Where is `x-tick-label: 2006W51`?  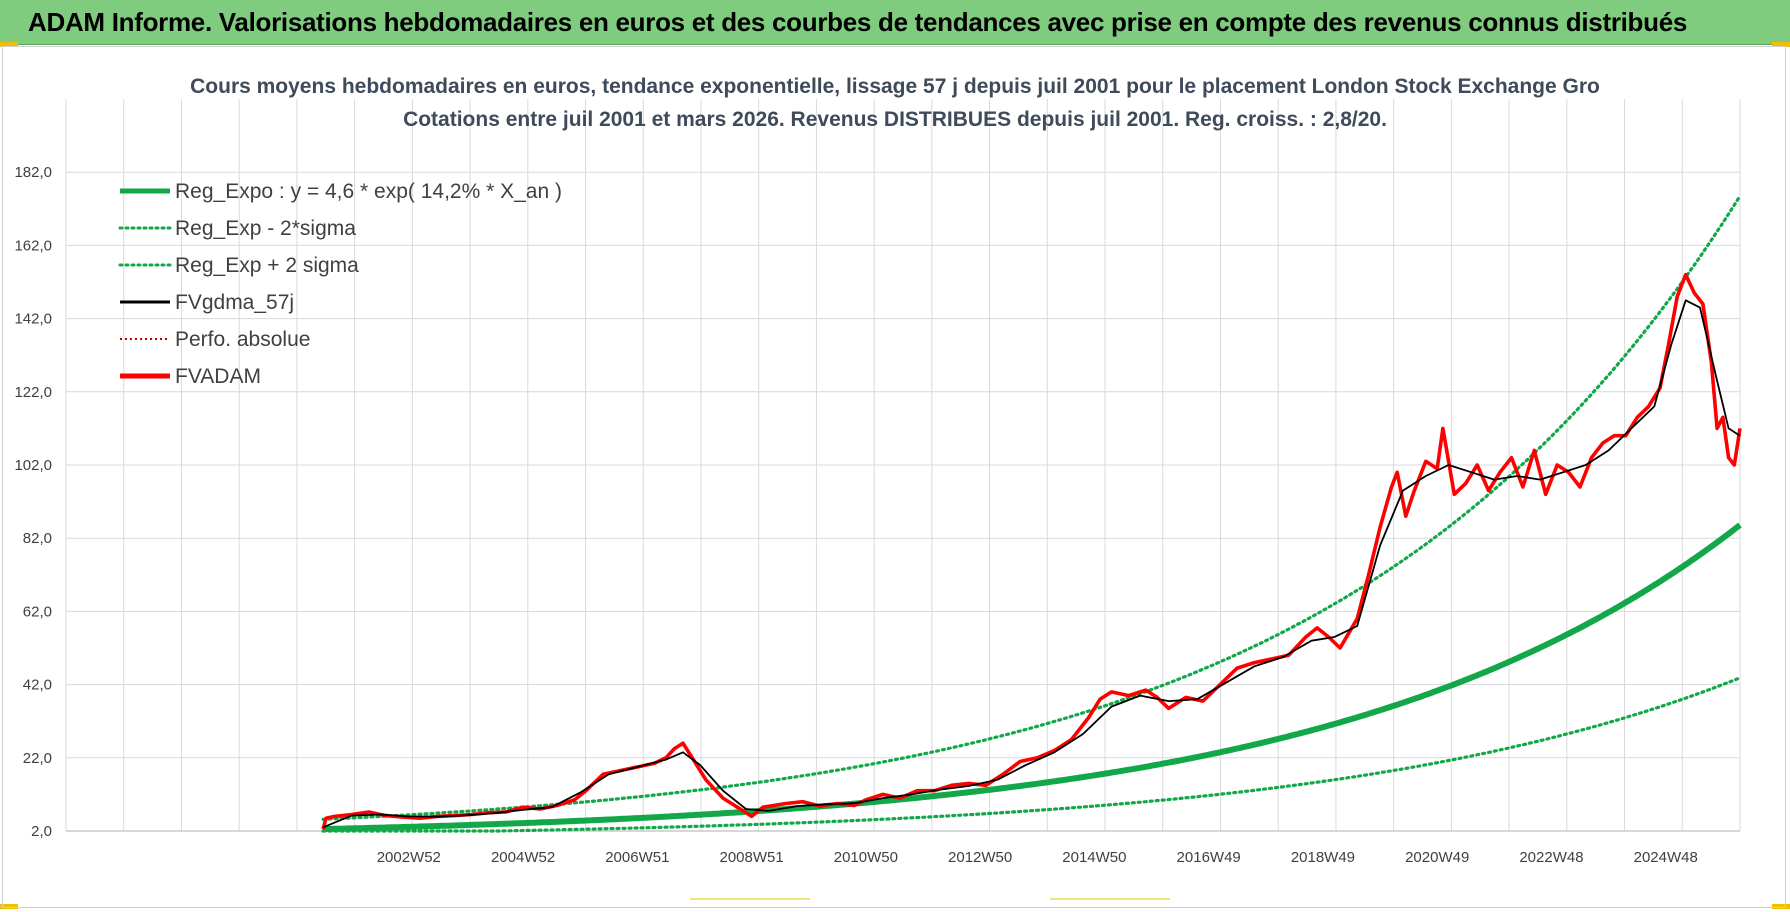 x-tick-label: 2006W51 is located at coordinates (637, 857).